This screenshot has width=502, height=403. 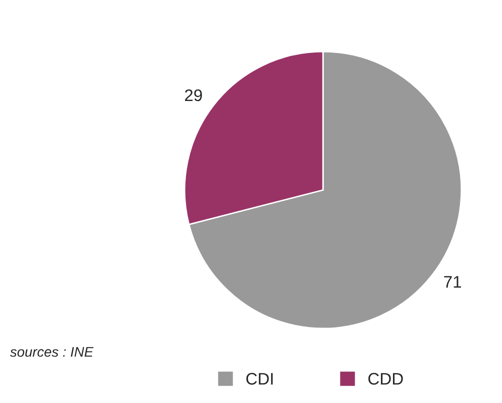 I want to click on data-label: 29, so click(x=193, y=95).